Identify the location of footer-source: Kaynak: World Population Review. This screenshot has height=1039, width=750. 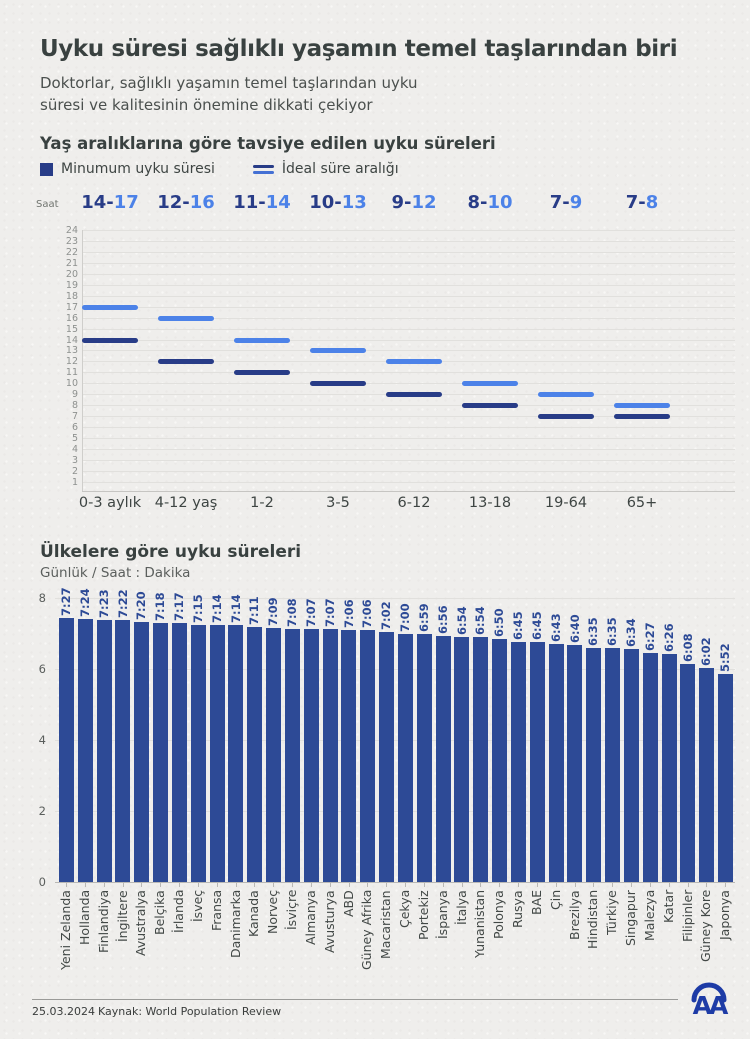
(190, 1011).